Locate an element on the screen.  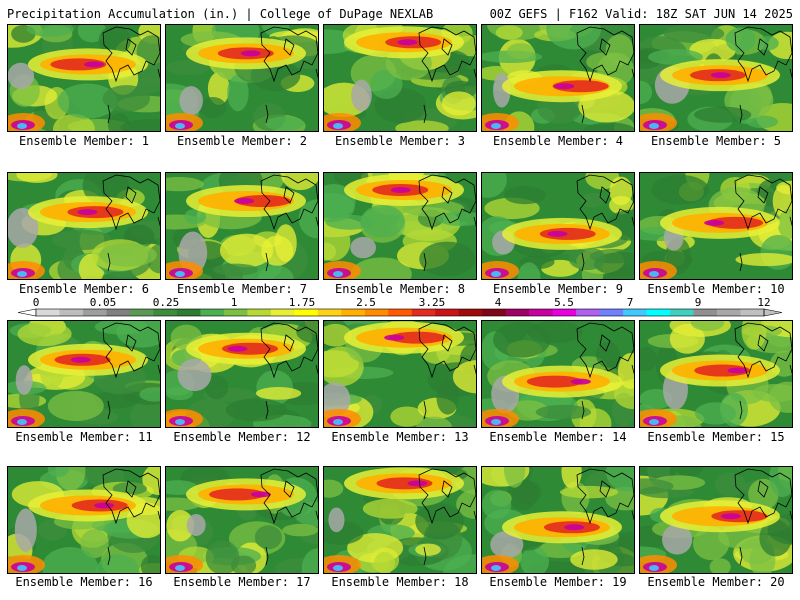
colorbar-tick-label: 0.25 is located at coordinates (166, 302).